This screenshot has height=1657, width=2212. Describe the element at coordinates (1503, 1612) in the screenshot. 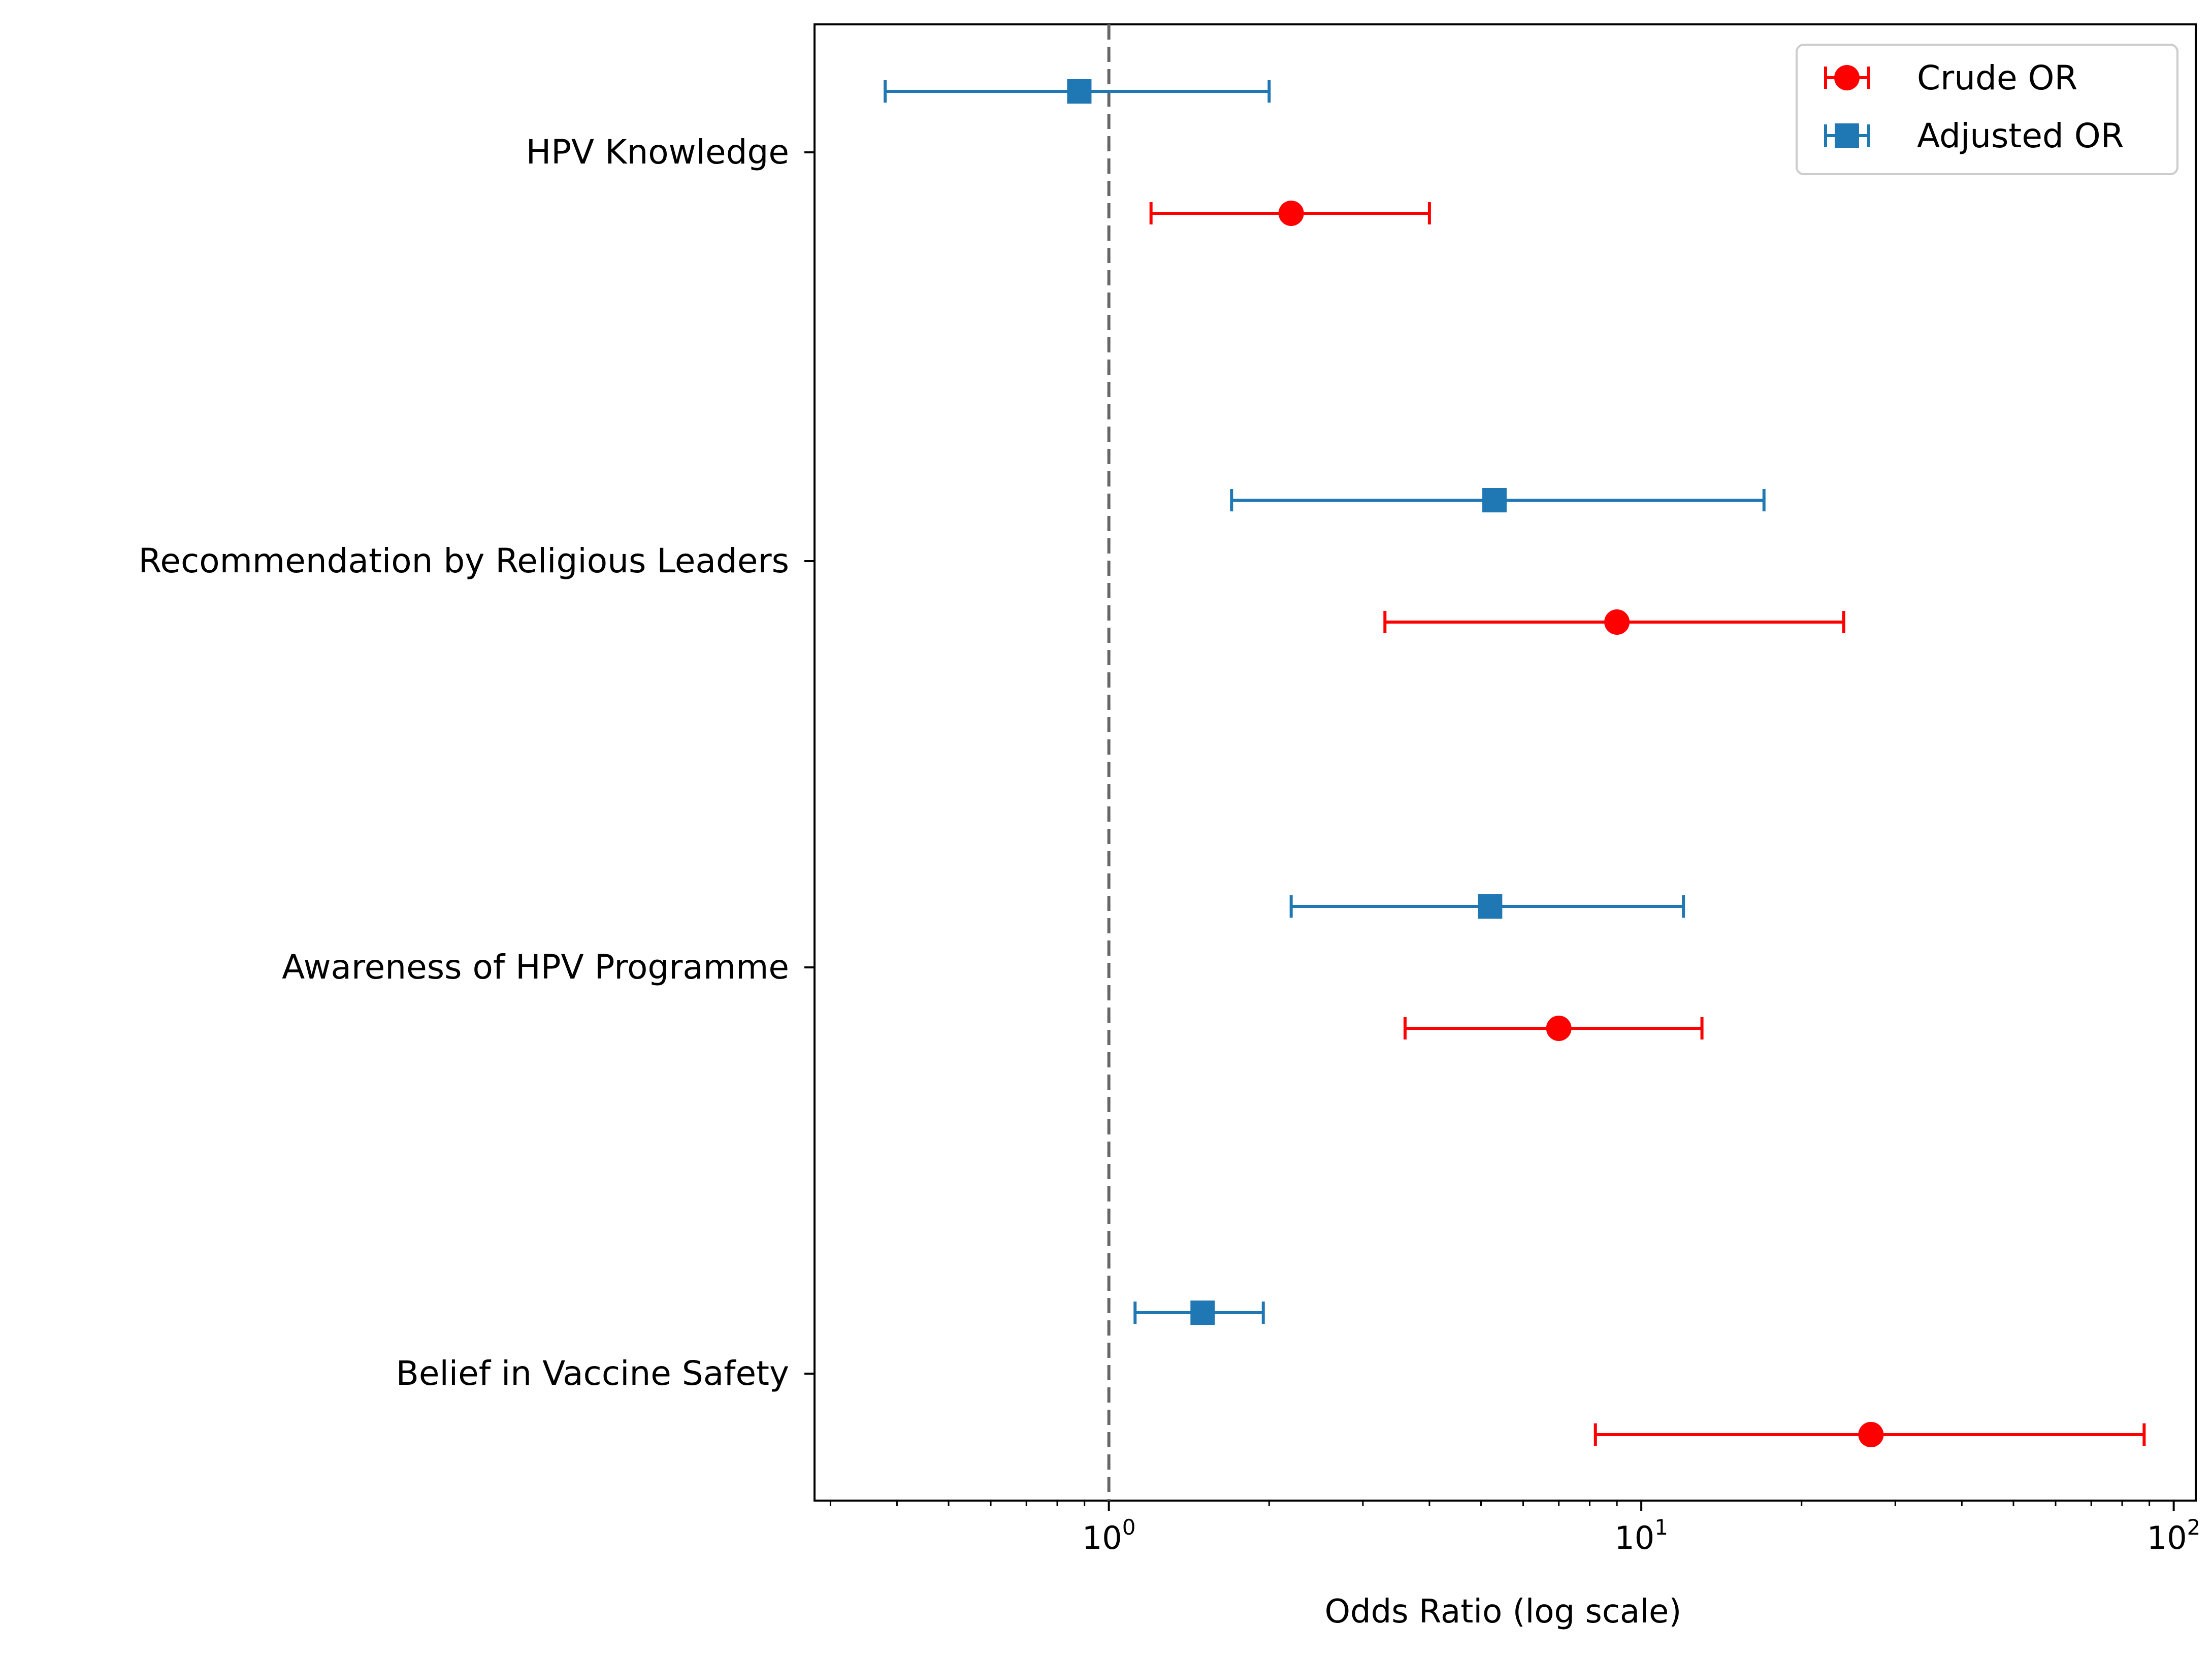

I see `x-axis-label: Odds Ratio (log scale)` at that location.